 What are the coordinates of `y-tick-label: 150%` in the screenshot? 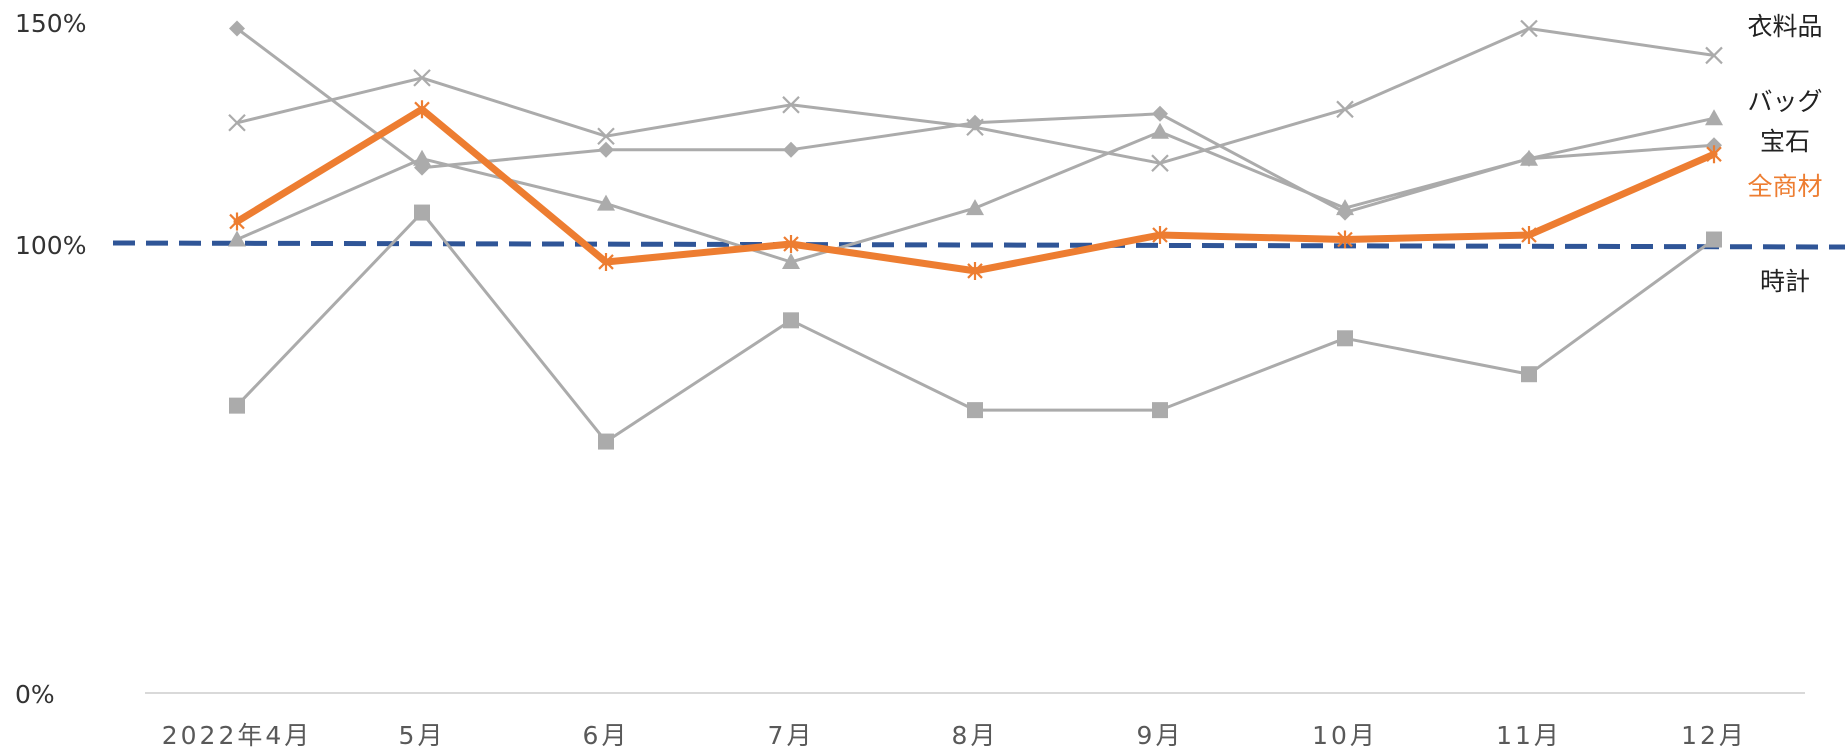 It's located at (50, 23).